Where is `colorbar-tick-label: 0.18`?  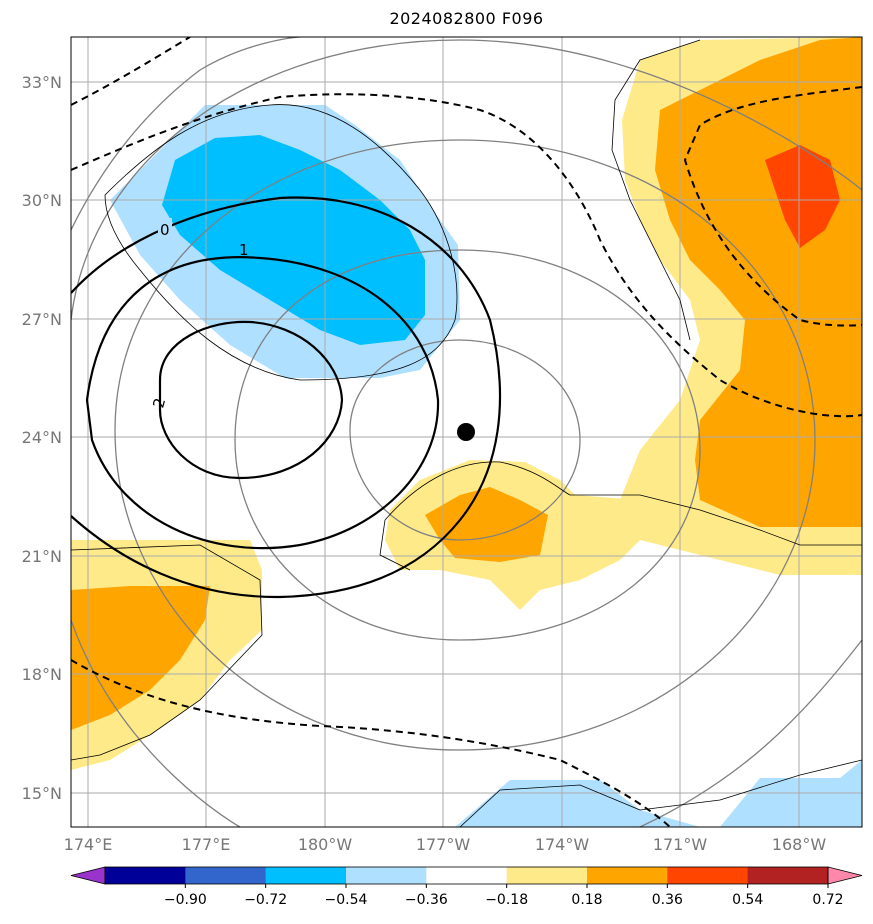
colorbar-tick-label: 0.18 is located at coordinates (586, 900).